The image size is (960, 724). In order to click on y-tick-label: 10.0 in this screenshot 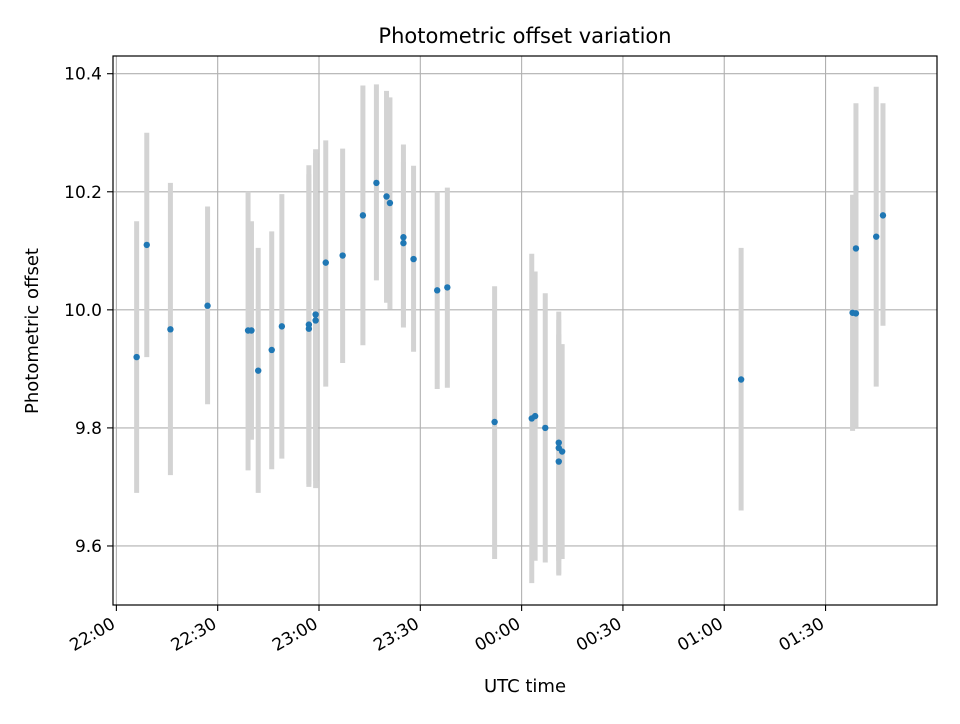, I will do `click(83, 311)`.